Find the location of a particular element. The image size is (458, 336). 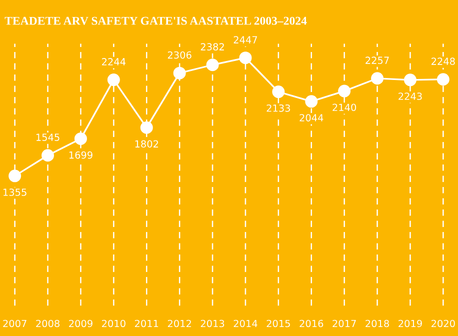

x-tick-label: 2020 is located at coordinates (443, 324).